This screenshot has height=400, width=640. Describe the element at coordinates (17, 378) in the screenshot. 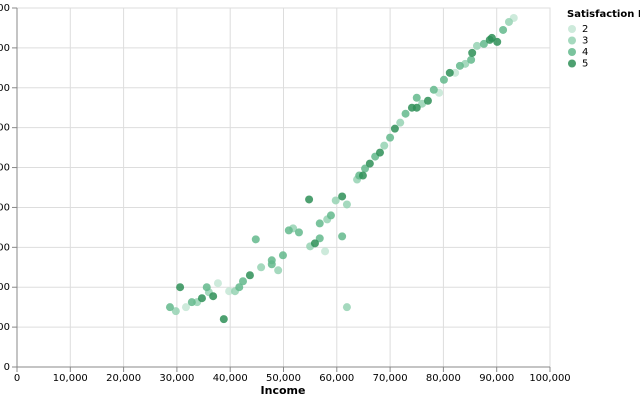

I see `x-tick-label: 0` at that location.